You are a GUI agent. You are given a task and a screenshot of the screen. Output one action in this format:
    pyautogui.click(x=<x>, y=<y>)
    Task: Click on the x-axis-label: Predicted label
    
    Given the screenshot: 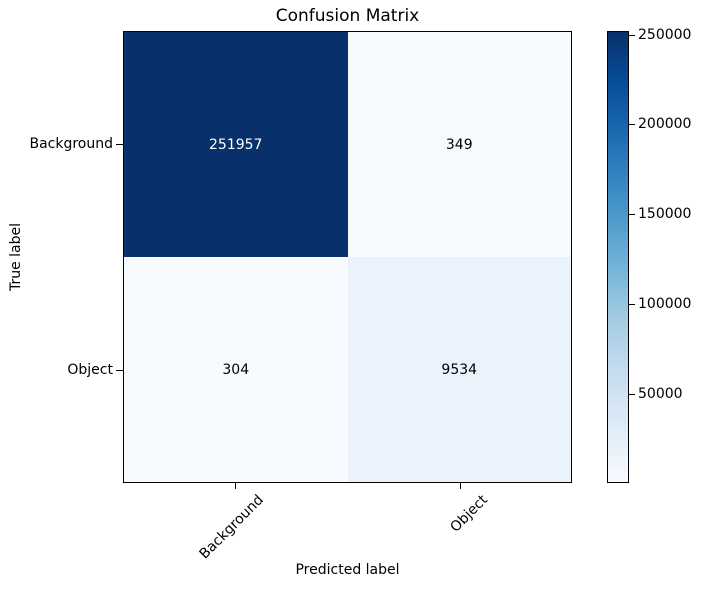 What is the action you would take?
    pyautogui.click(x=347, y=570)
    